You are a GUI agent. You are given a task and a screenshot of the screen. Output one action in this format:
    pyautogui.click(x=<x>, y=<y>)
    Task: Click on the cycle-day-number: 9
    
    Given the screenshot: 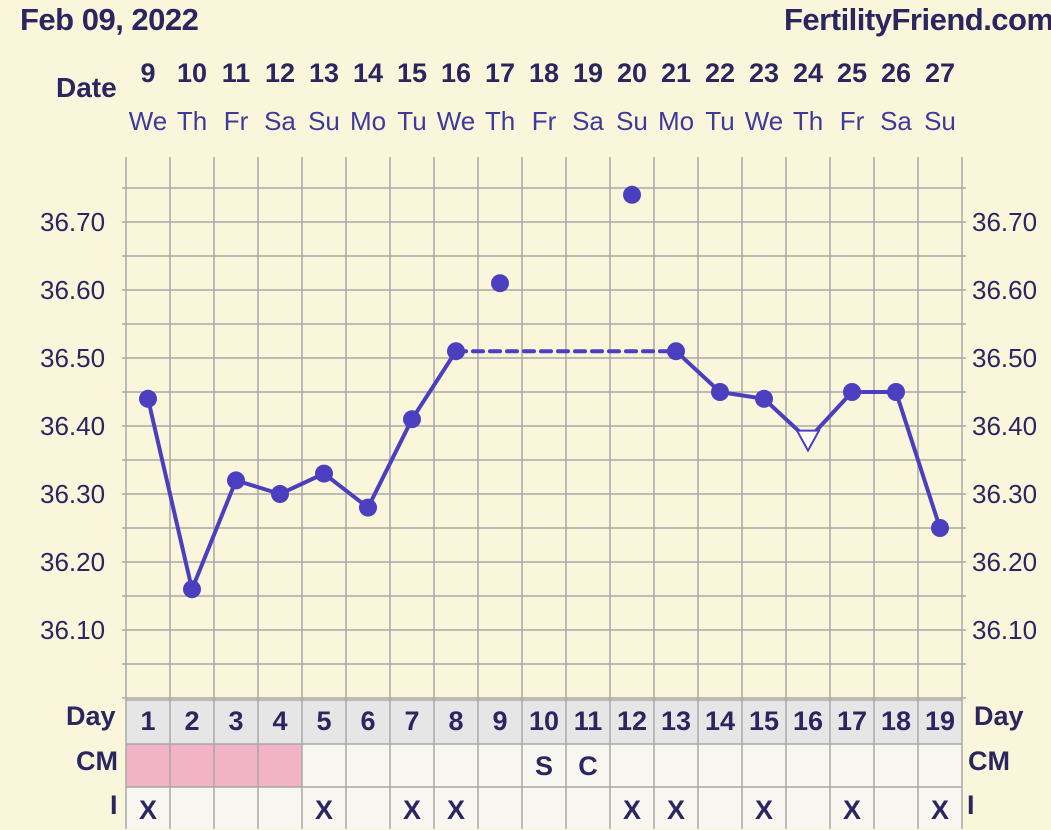 What is the action you would take?
    pyautogui.click(x=500, y=721)
    